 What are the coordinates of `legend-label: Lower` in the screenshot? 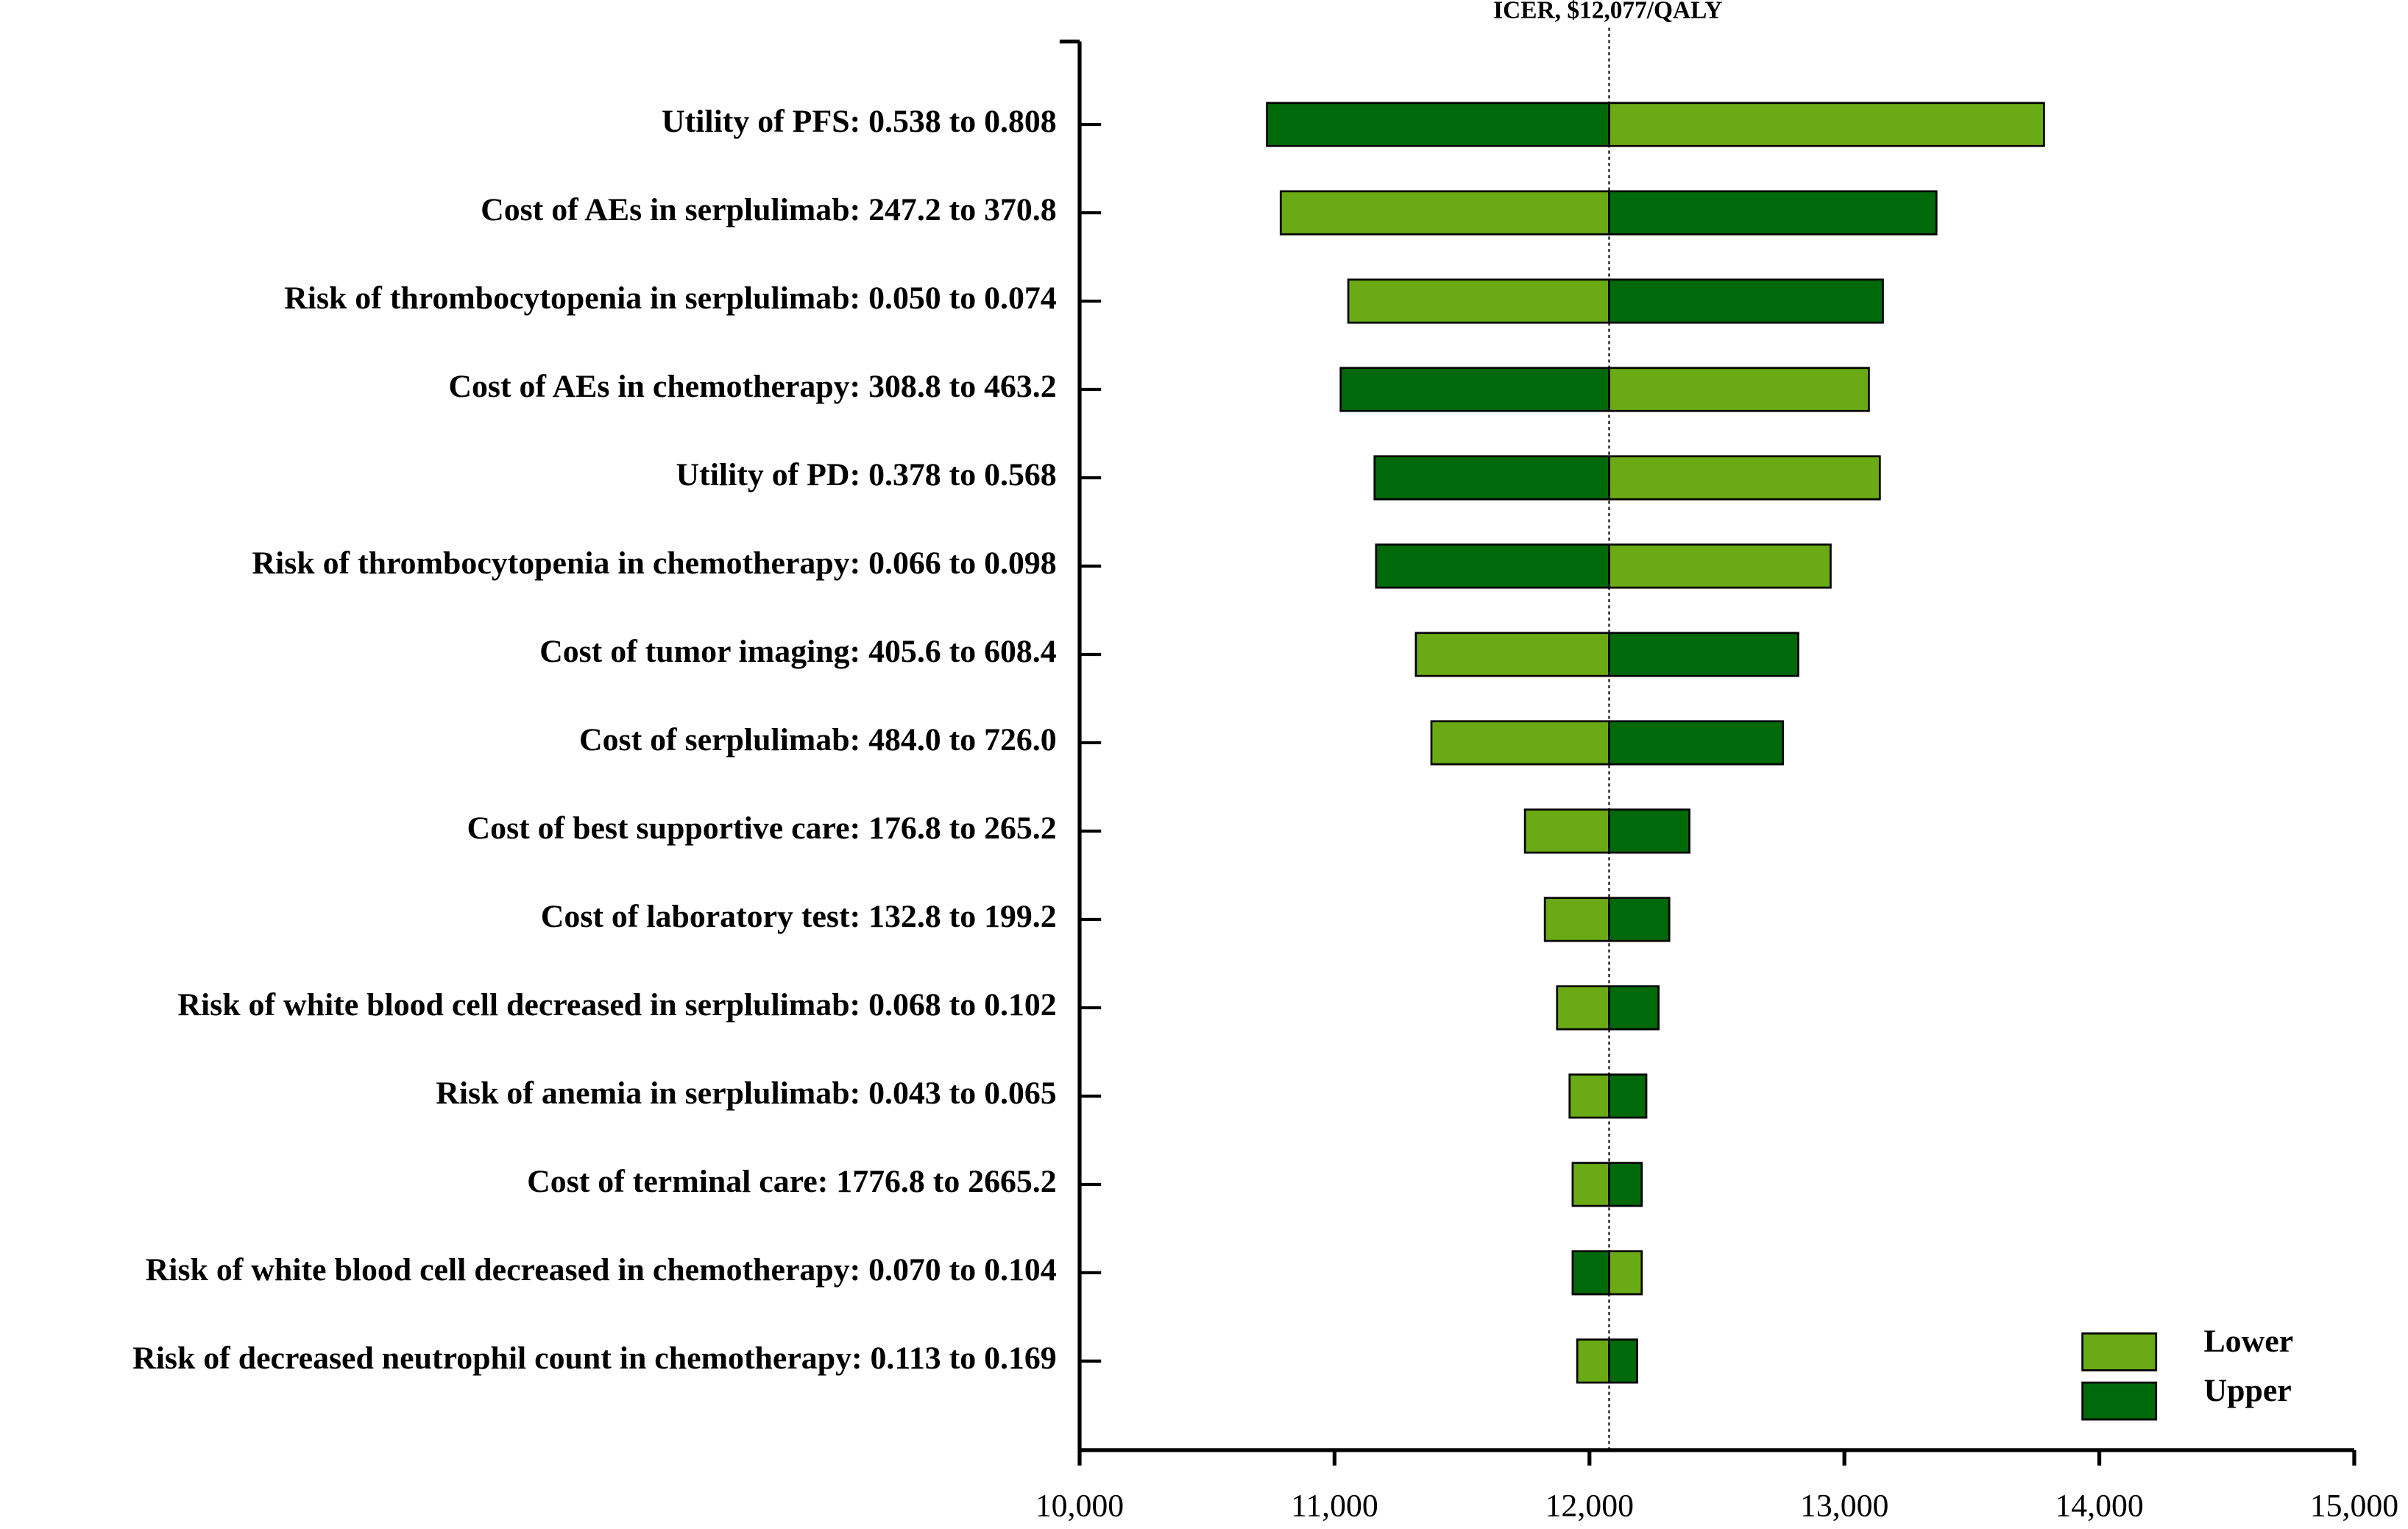 It's located at (2248, 1341).